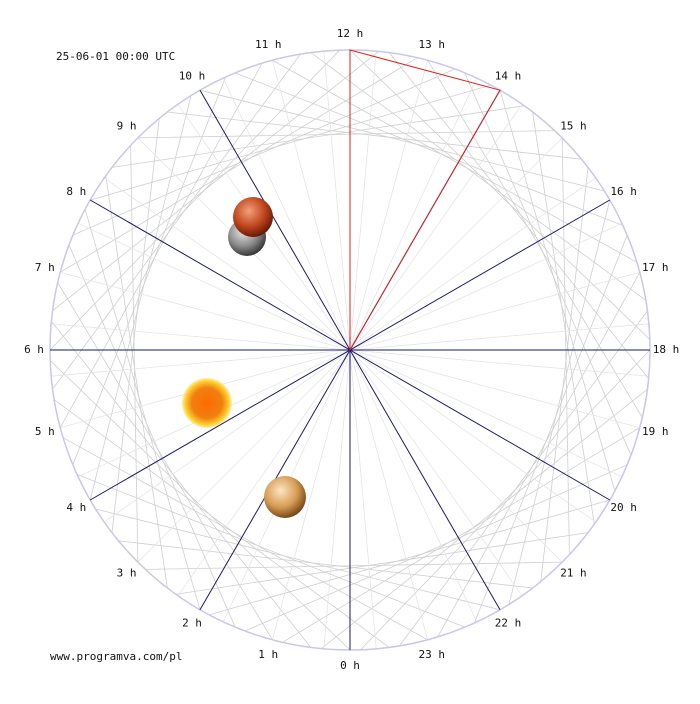 This screenshot has width=700, height=704. What do you see at coordinates (655, 267) in the screenshot?
I see `hour-label: 17 h` at bounding box center [655, 267].